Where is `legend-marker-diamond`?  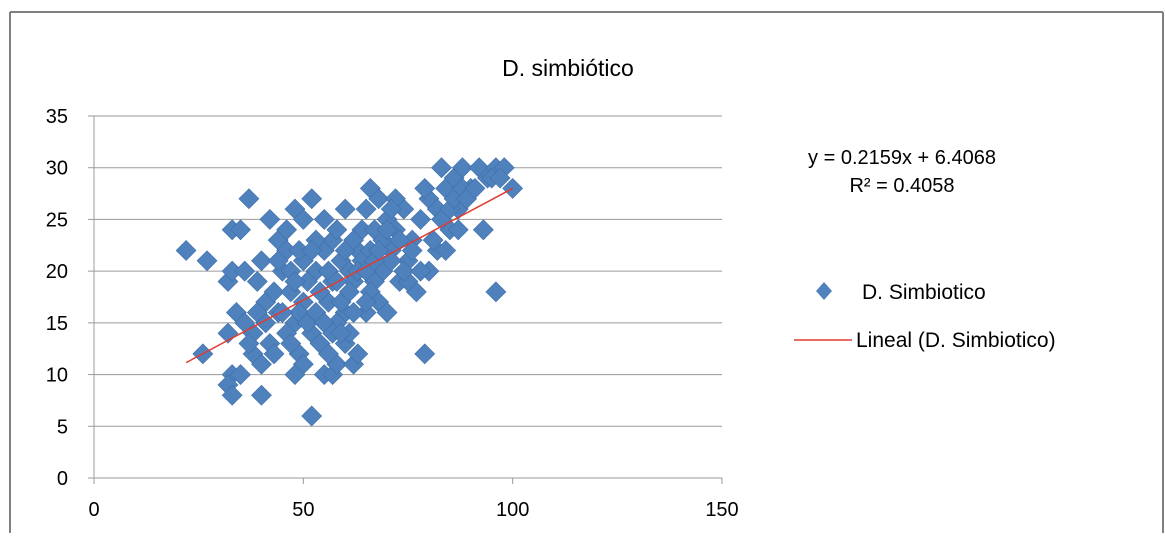
legend-marker-diamond is located at coordinates (824, 291).